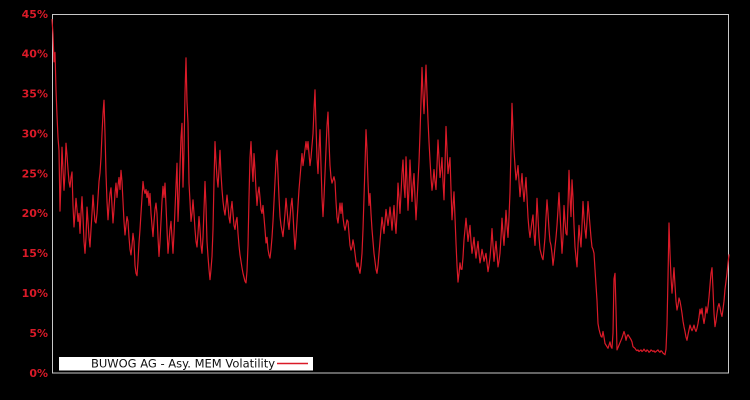 The height and width of the screenshot is (400, 750). What do you see at coordinates (38, 333) in the screenshot?
I see `y-axis-tick-label: 5%` at bounding box center [38, 333].